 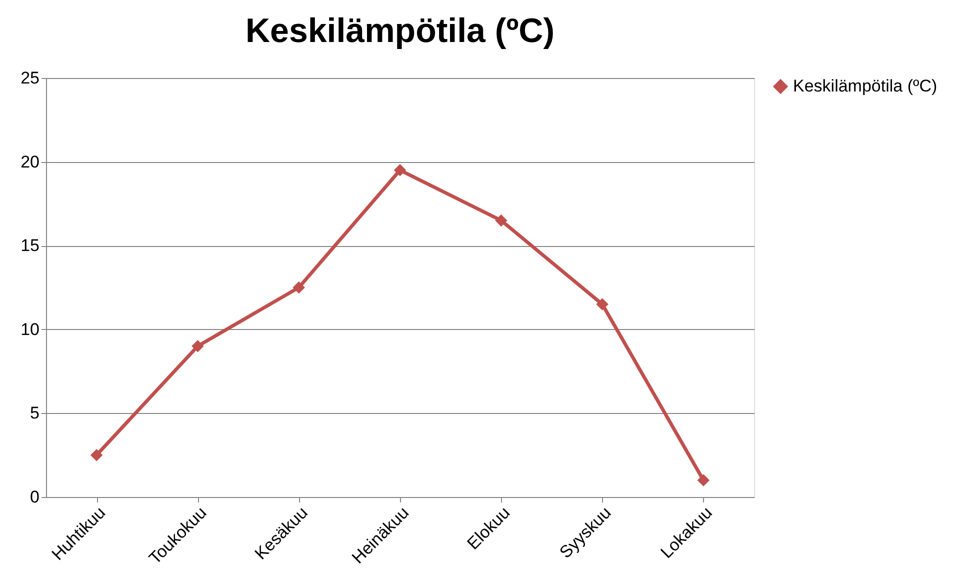 I want to click on y-tick-label: 25, so click(x=30, y=78).